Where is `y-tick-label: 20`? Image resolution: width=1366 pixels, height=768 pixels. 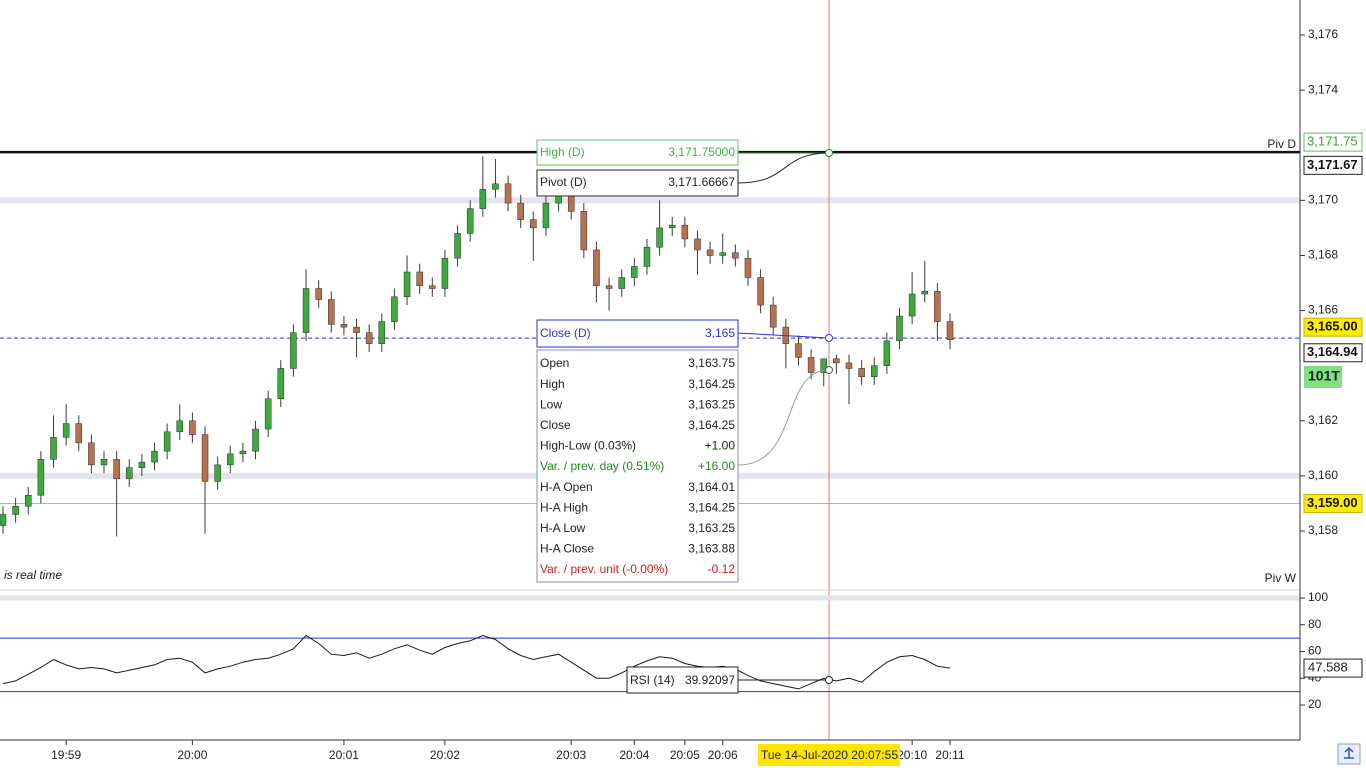 y-tick-label: 20 is located at coordinates (1315, 704).